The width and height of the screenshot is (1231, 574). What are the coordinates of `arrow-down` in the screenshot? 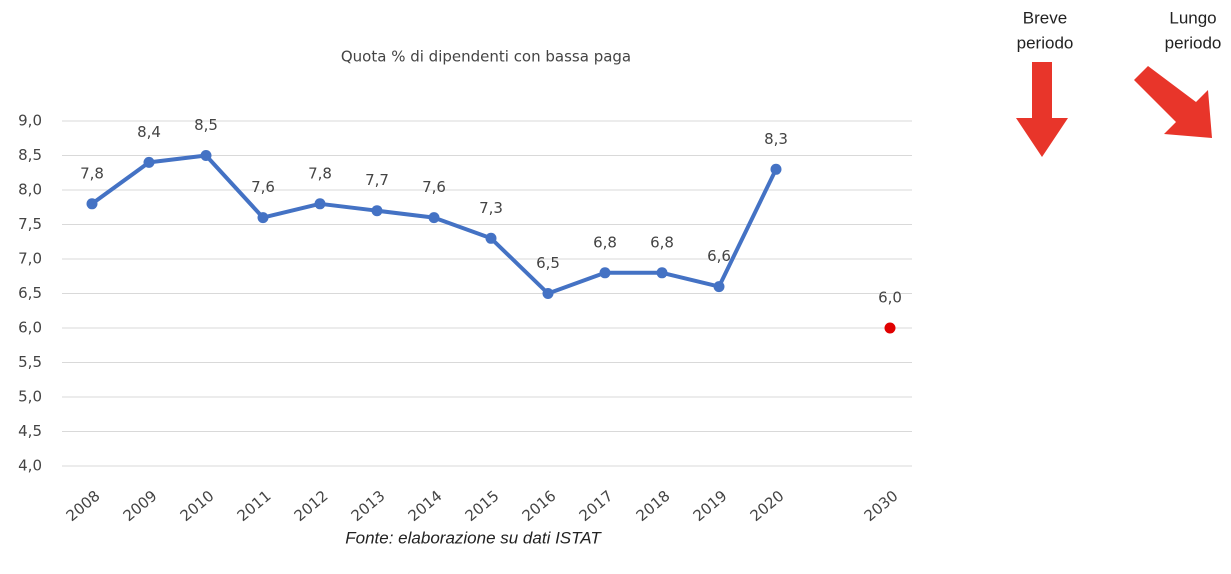 It's located at (1042, 109).